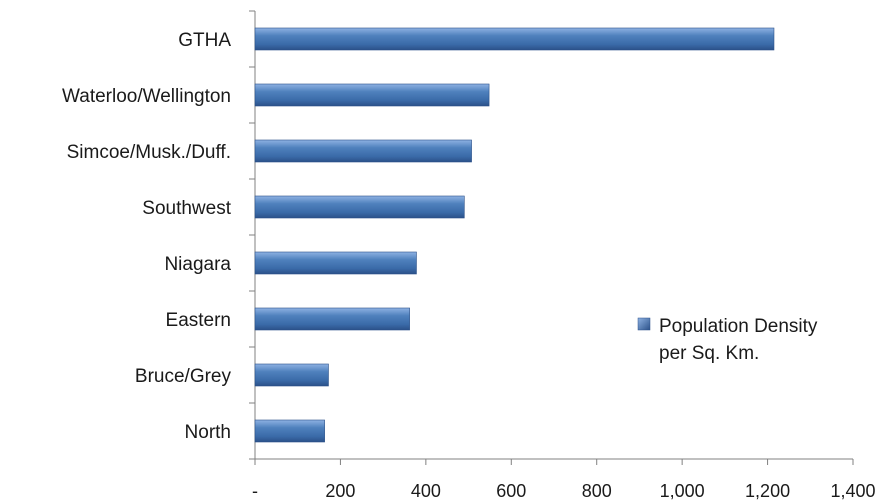  I want to click on category-label: Bruce/Grey, so click(183, 376).